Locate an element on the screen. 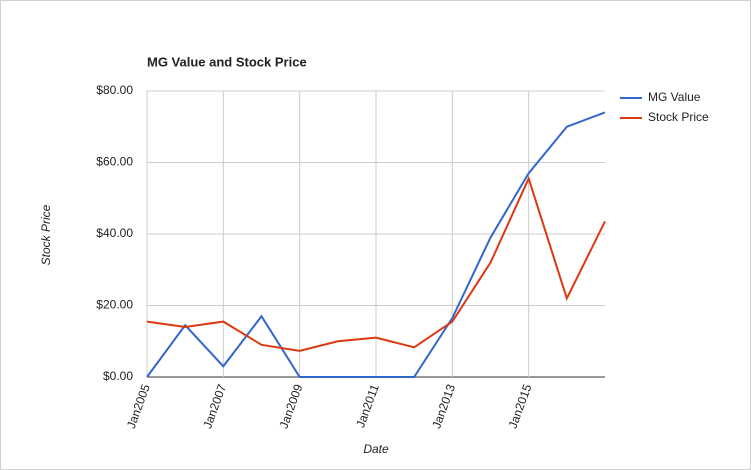  chart-title: MG Value and Stock Price is located at coordinates (227, 61).